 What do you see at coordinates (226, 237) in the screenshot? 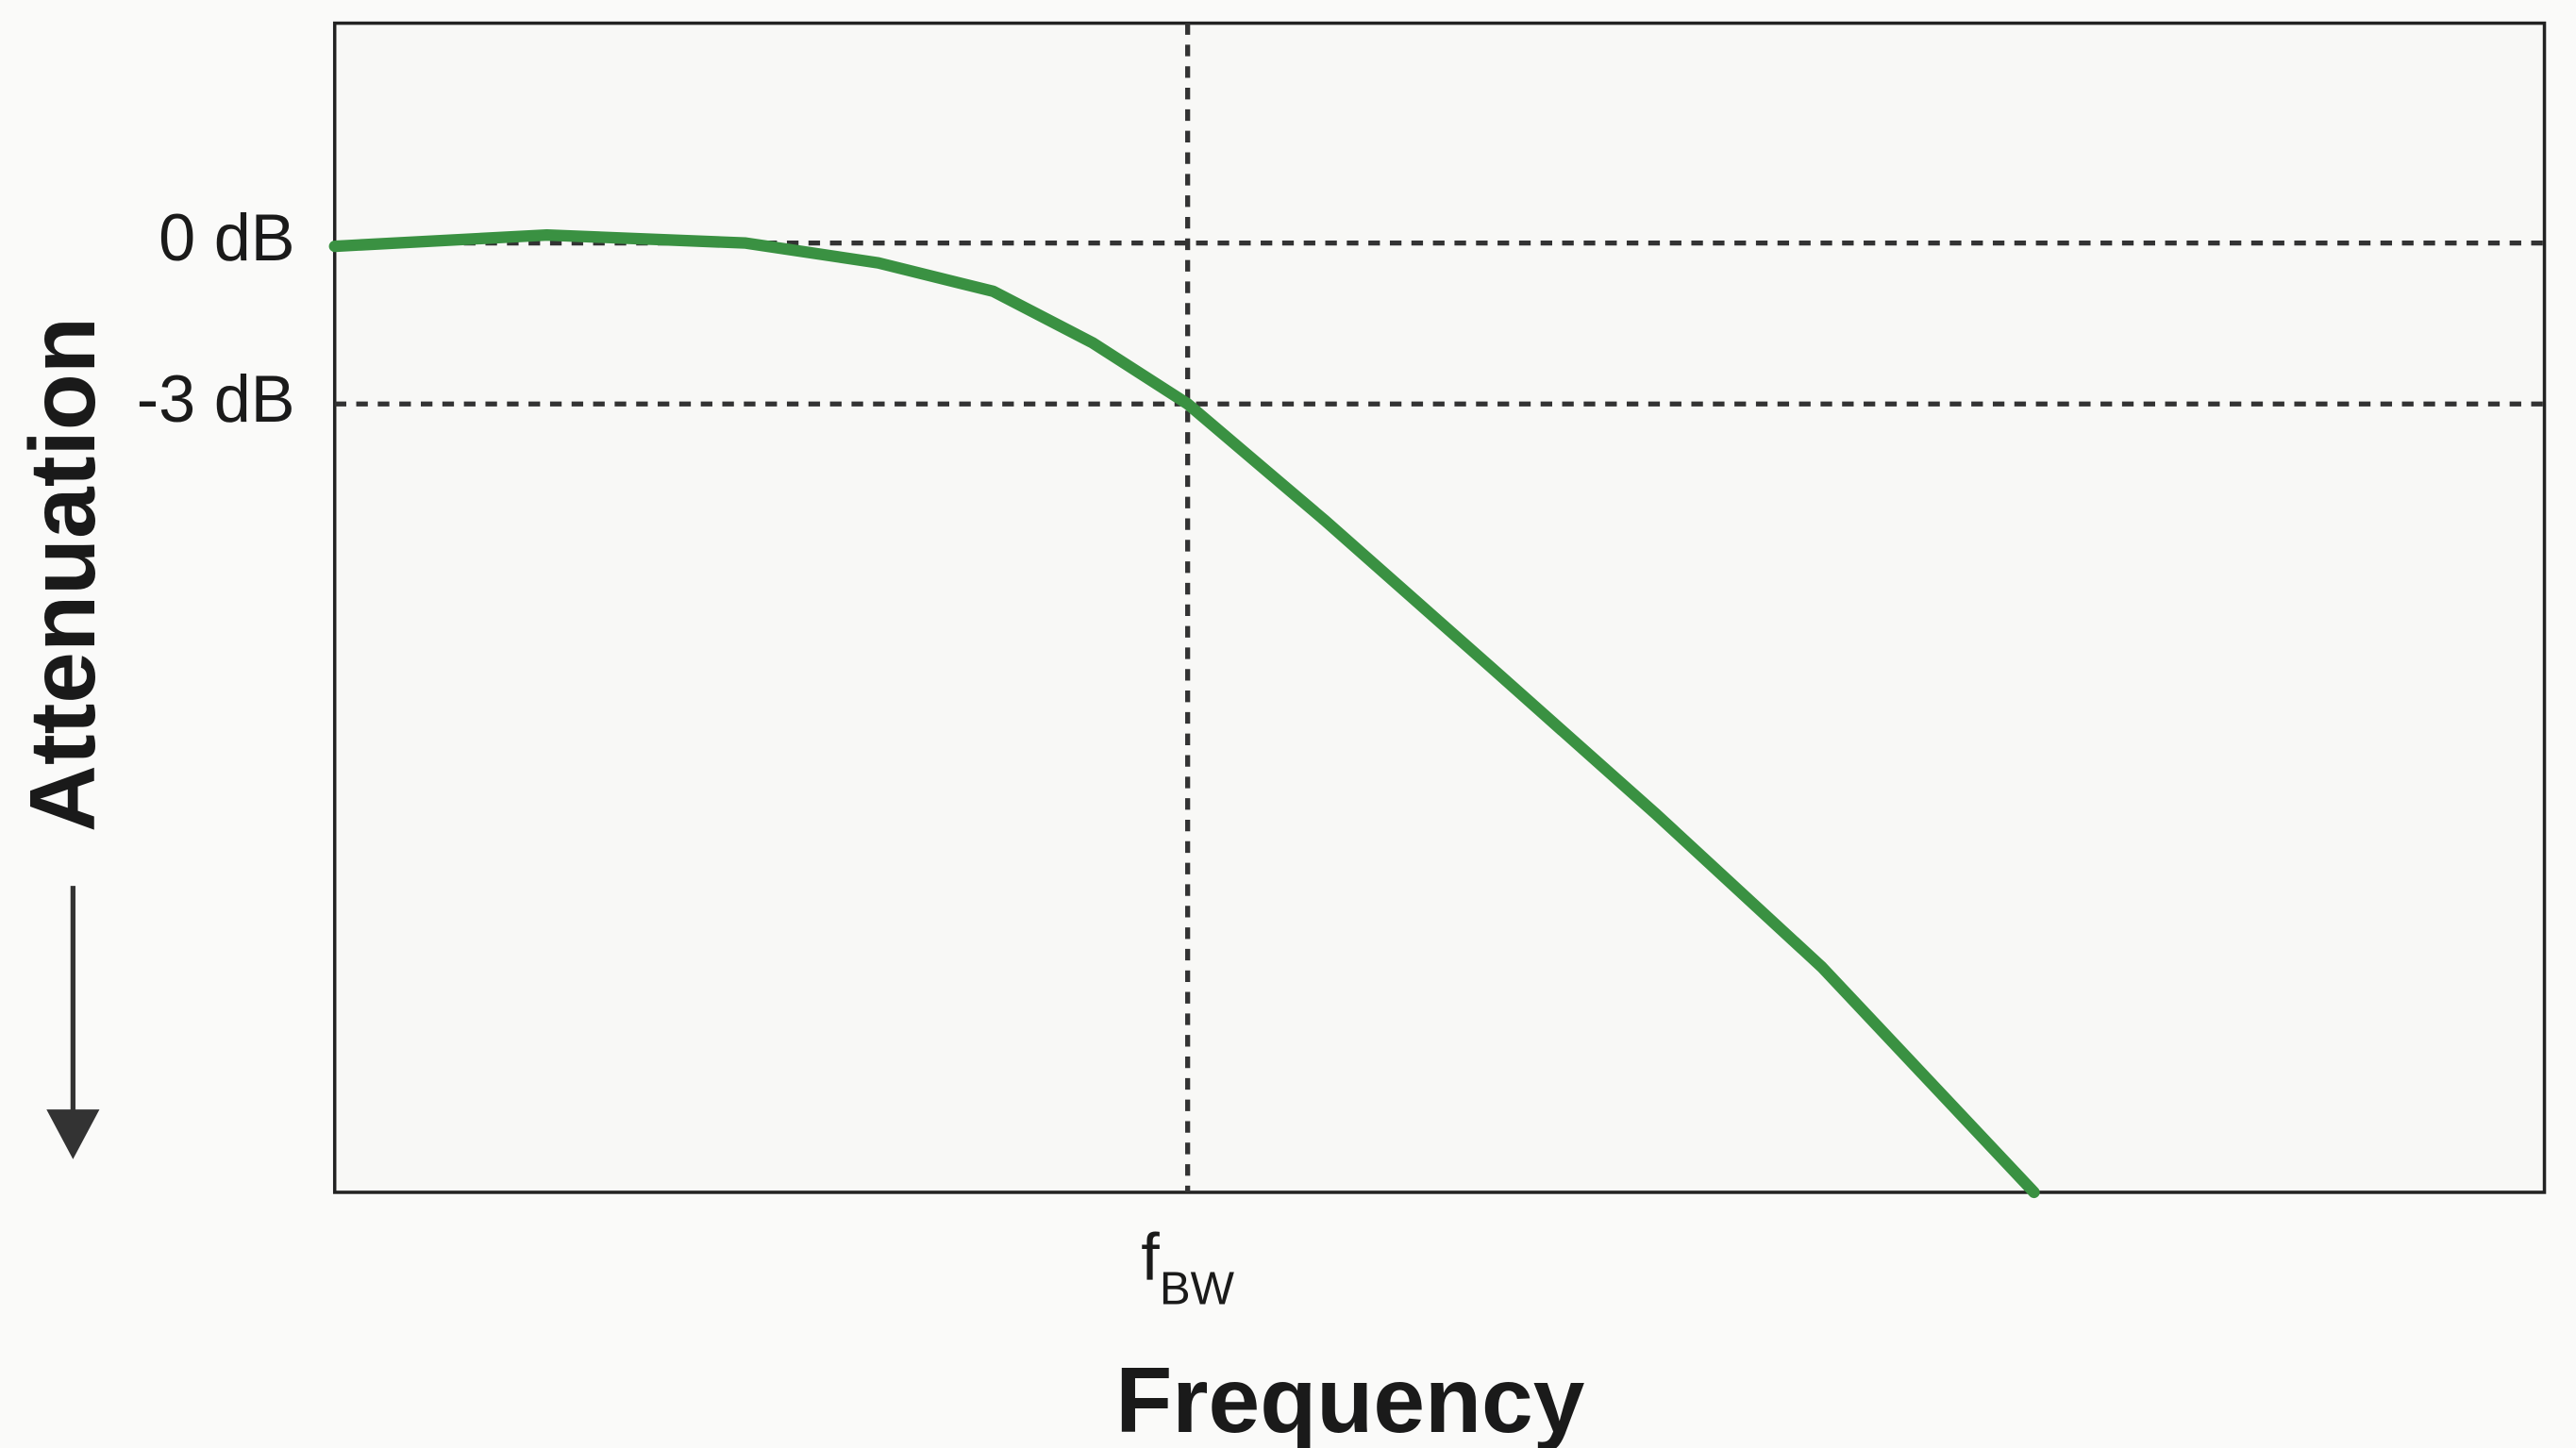
I see `y-tick-label: 0 dB` at bounding box center [226, 237].